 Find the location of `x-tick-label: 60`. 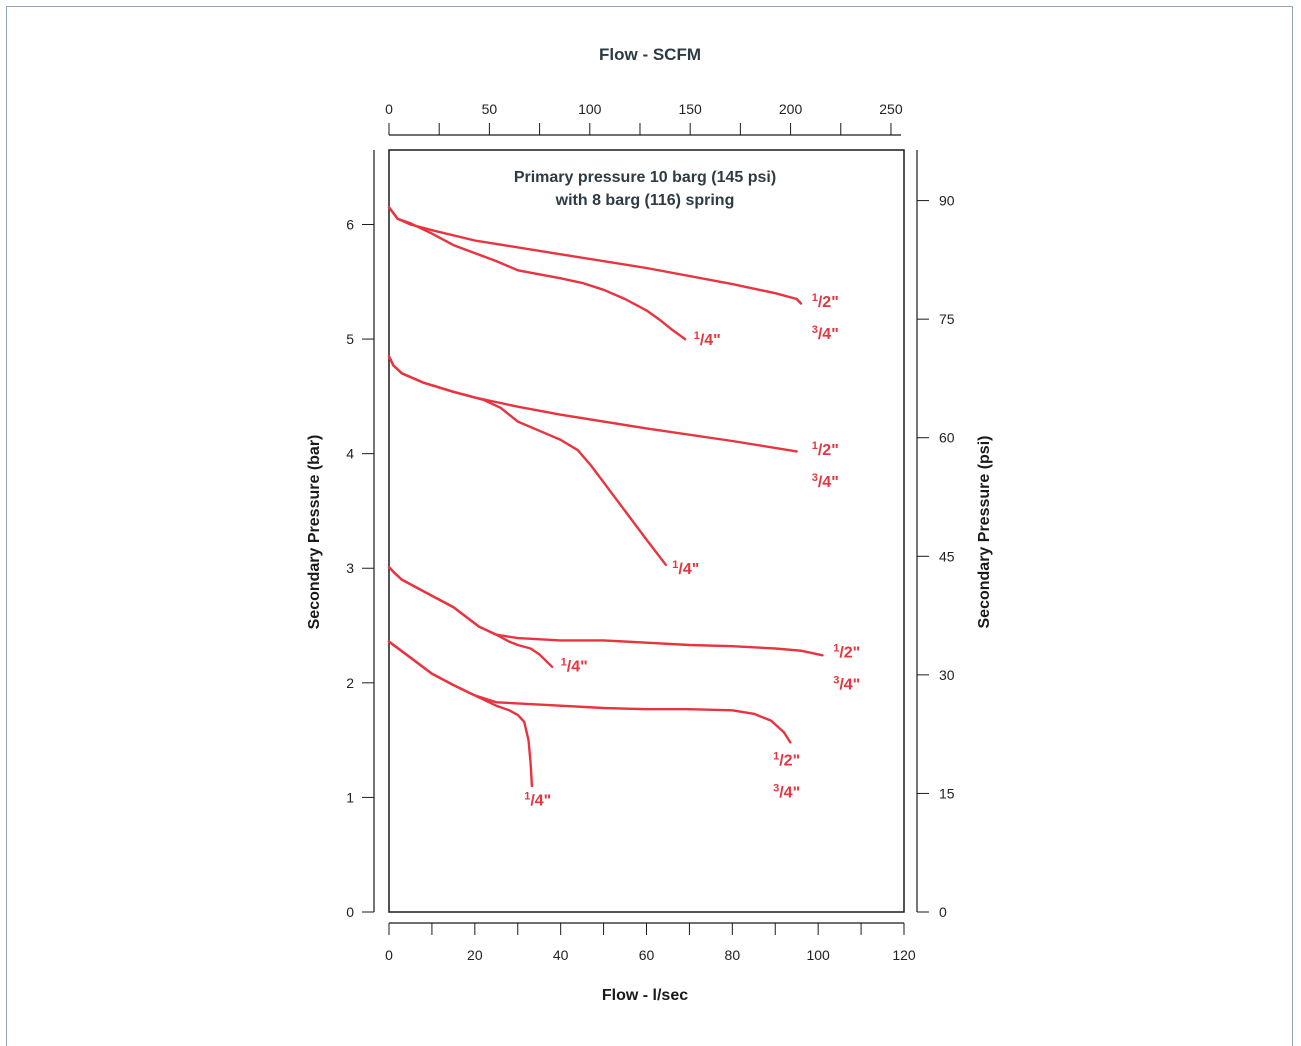

x-tick-label: 60 is located at coordinates (647, 955).